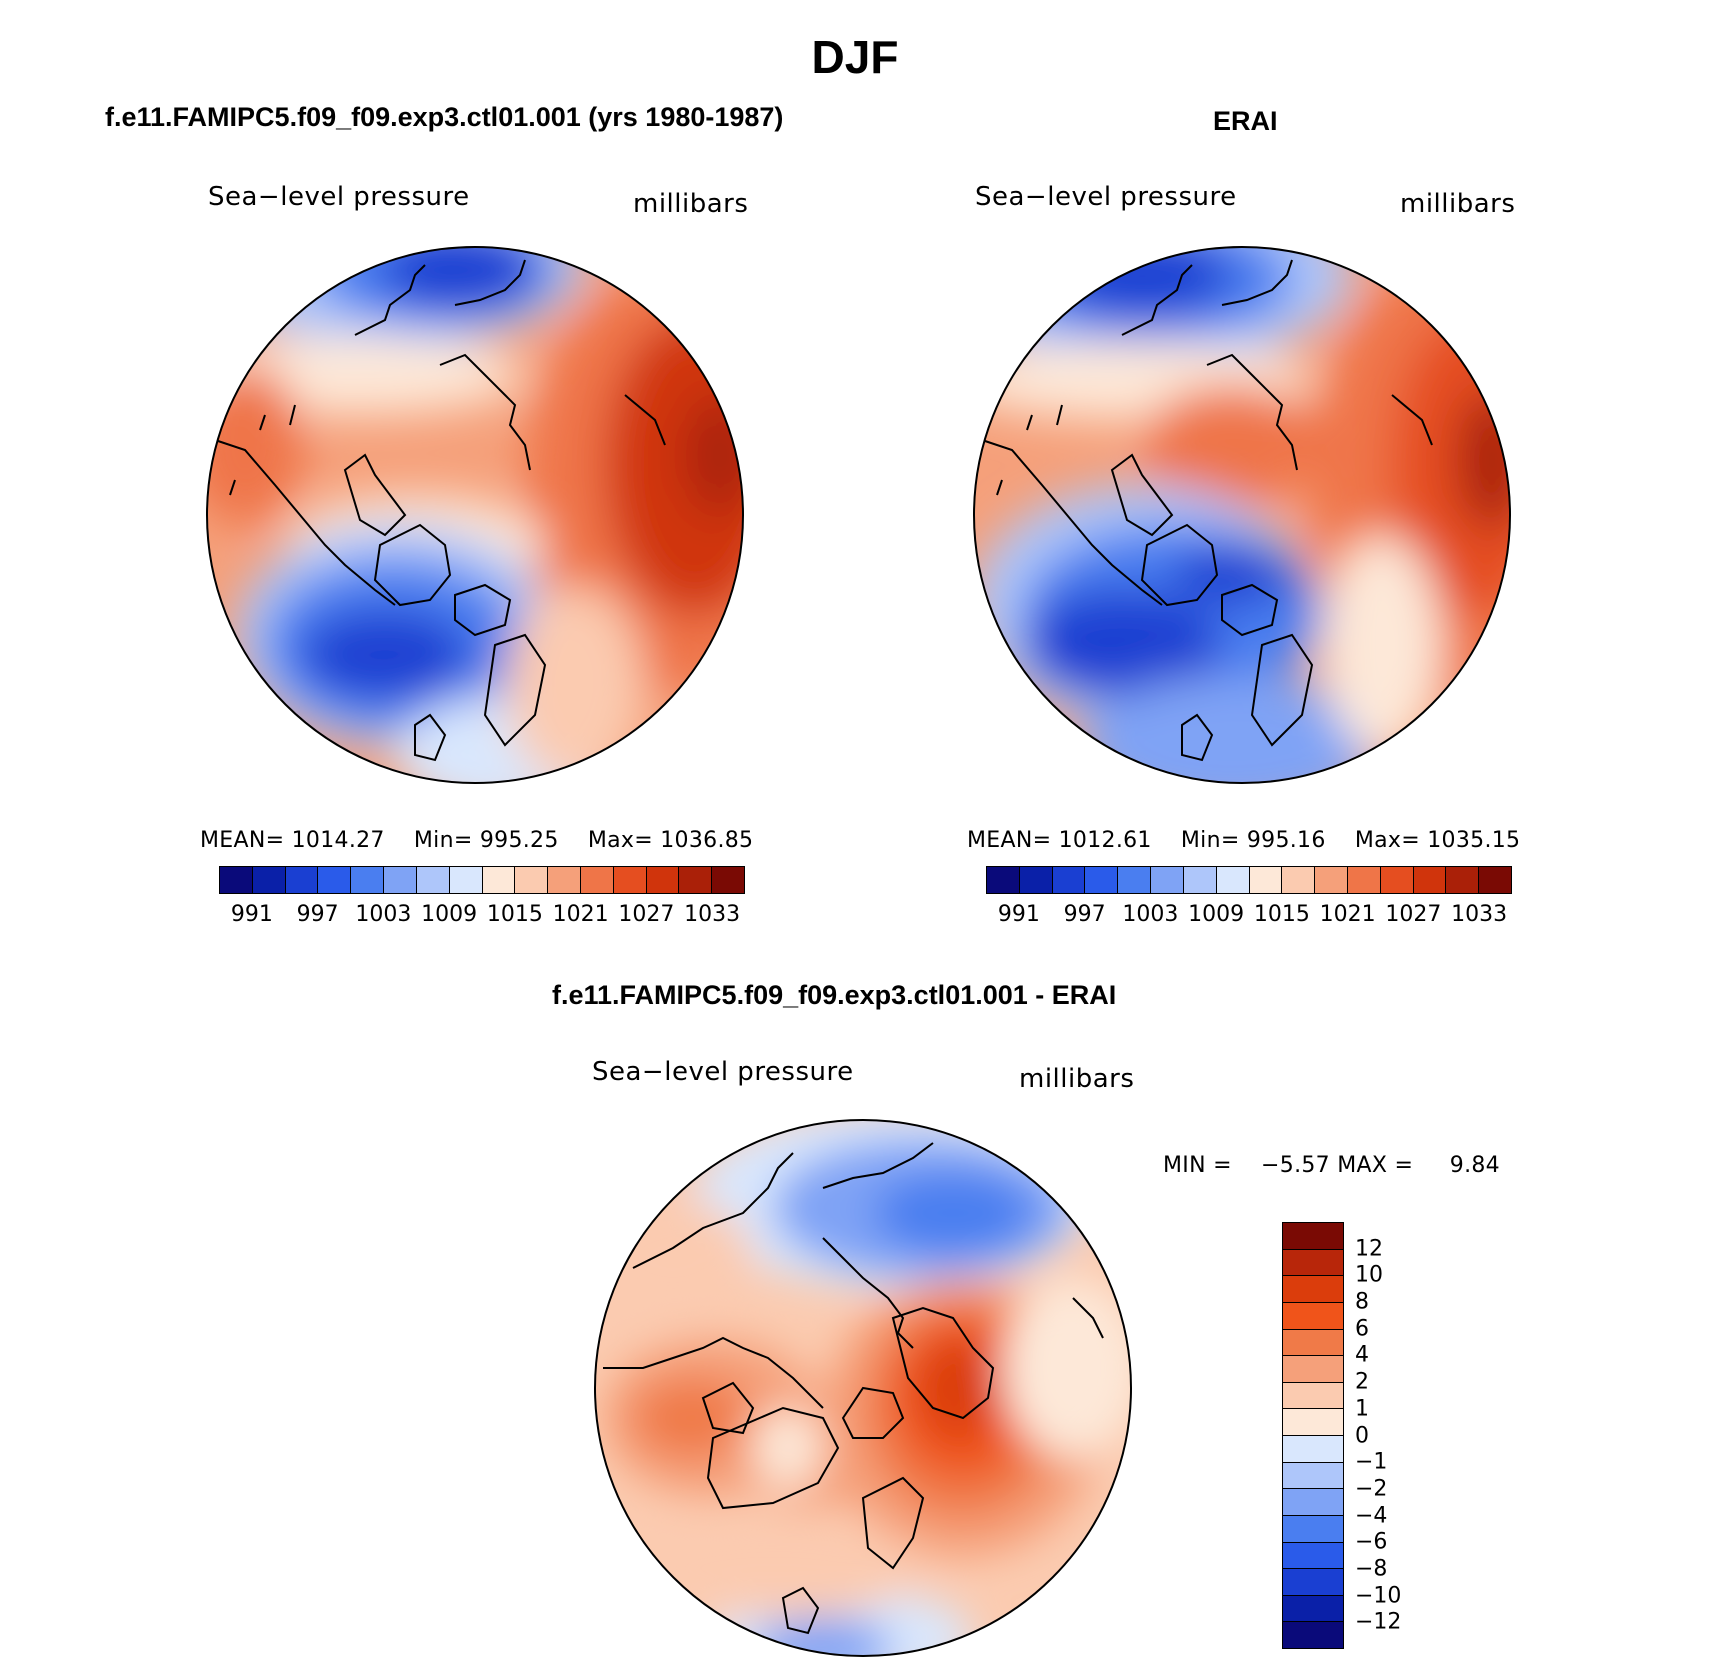 The image size is (1710, 1658). What do you see at coordinates (712, 914) in the screenshot?
I see `model-colorbar-tick-label: 1033` at bounding box center [712, 914].